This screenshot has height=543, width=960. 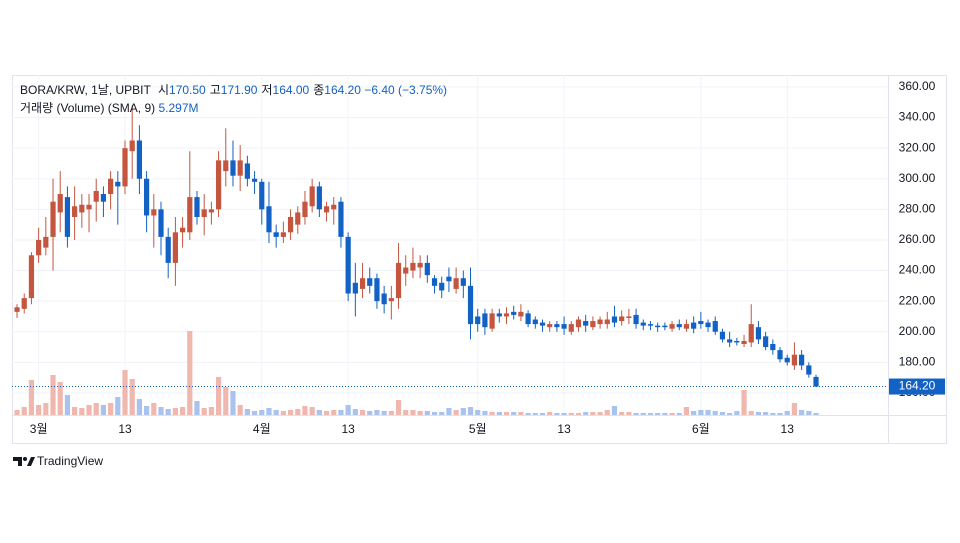 I want to click on ohlc-label: 종, so click(x=319, y=90).